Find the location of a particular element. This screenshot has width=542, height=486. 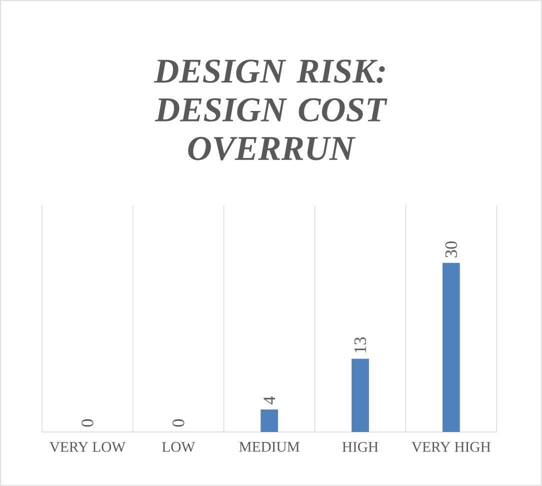

x-tick-label: LOW is located at coordinates (179, 447).